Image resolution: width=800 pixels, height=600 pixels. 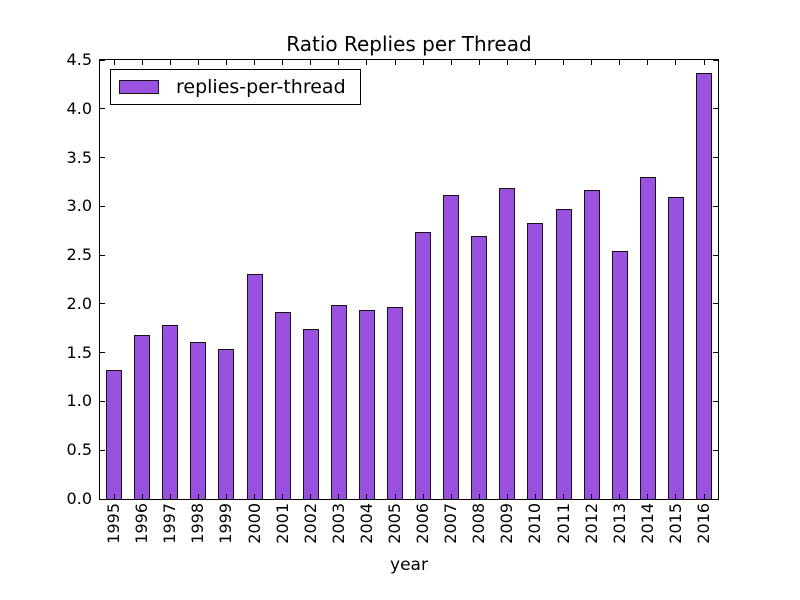 I want to click on x-tick-label: 2004, so click(x=366, y=523).